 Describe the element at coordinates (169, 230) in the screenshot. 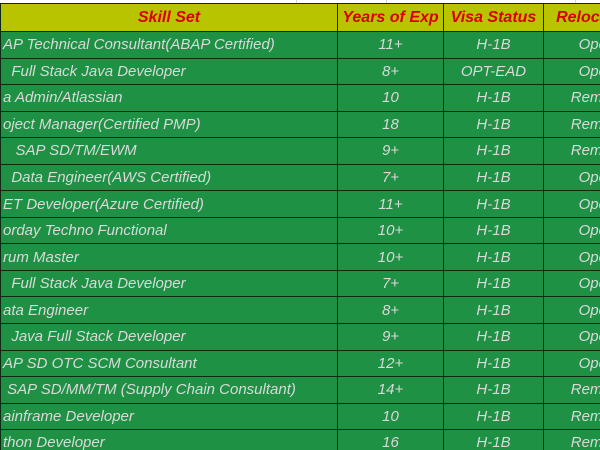

I see `skill-cell: orday Techno Functional` at that location.